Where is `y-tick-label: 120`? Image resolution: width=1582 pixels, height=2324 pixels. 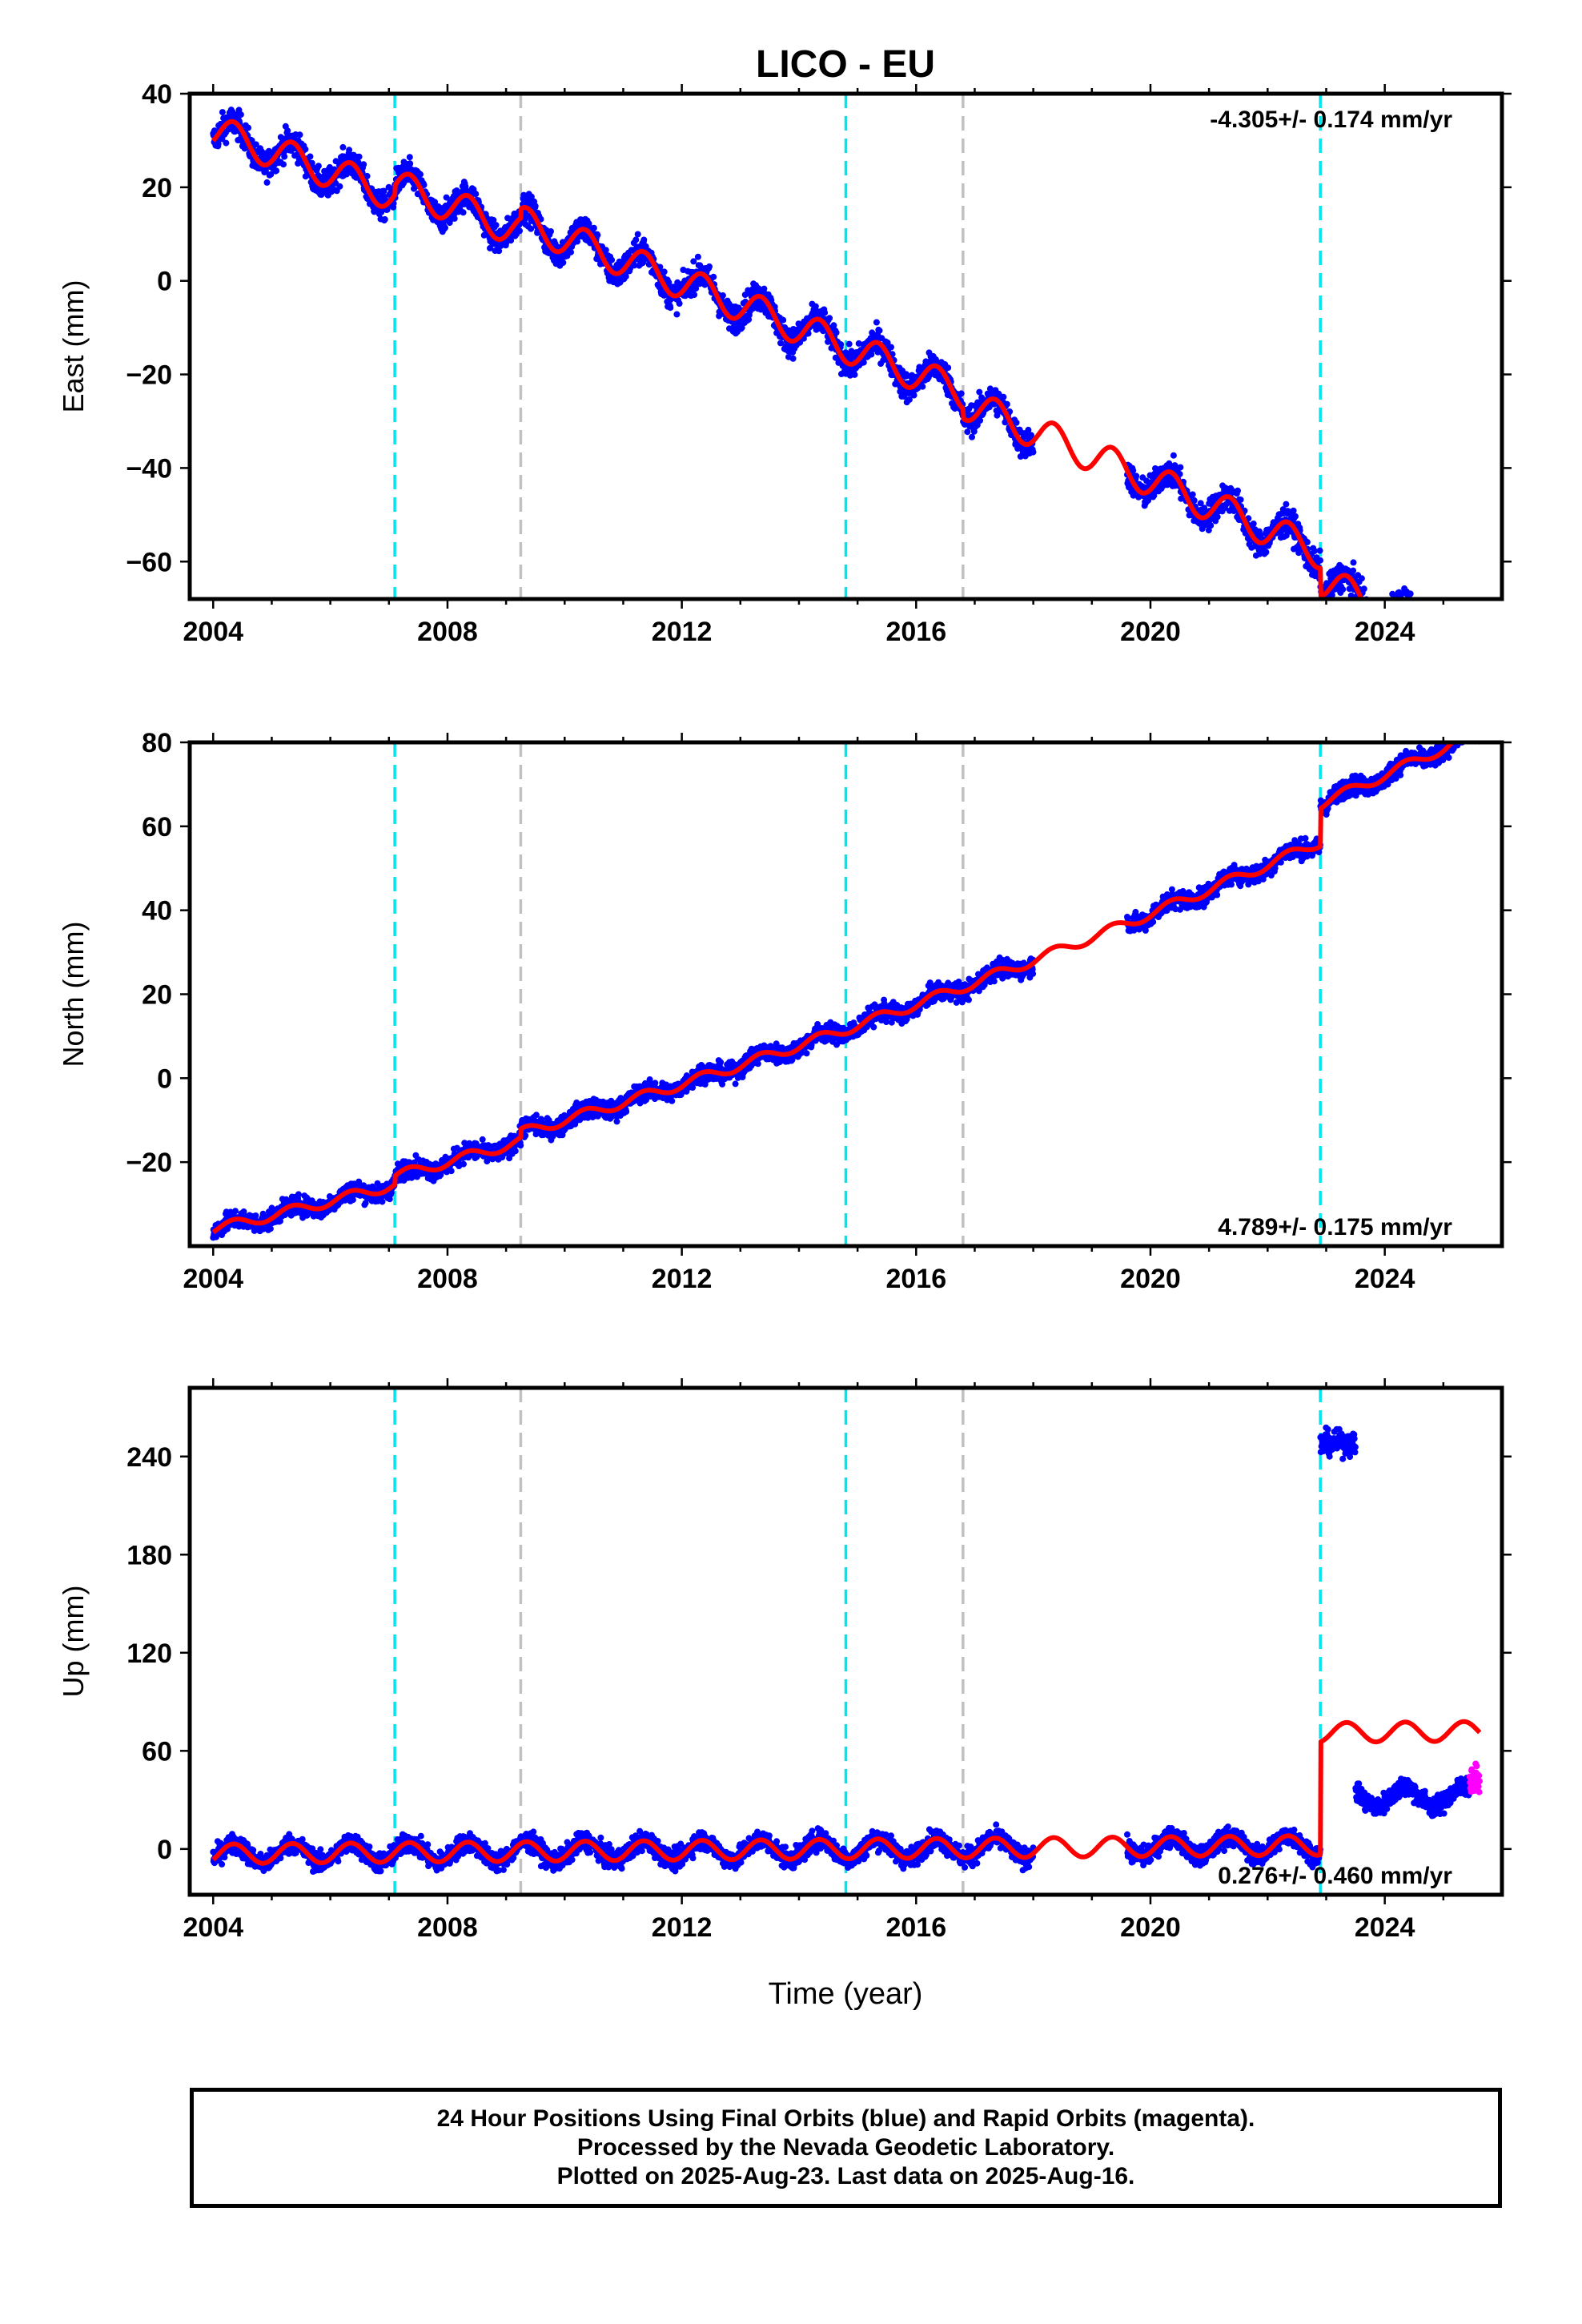 y-tick-label: 120 is located at coordinates (149, 1653).